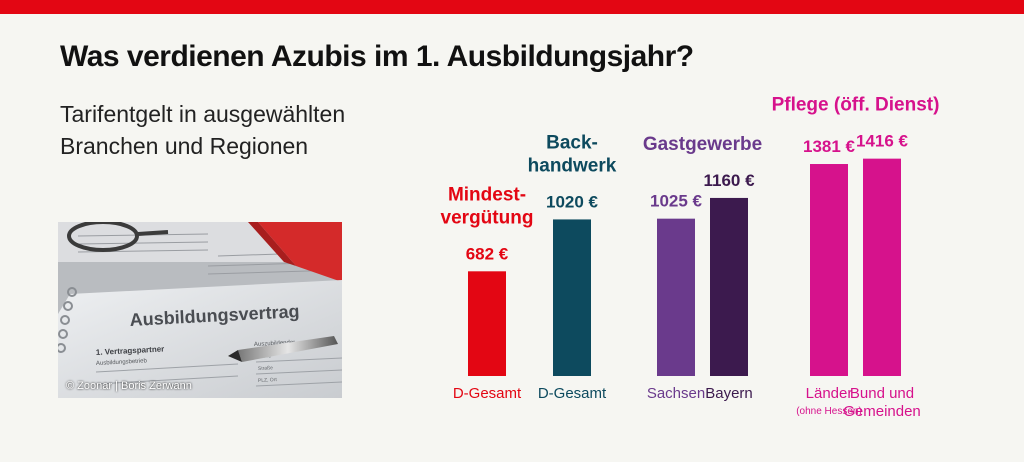 This screenshot has width=1024, height=462. I want to click on bar-value-label: 1381 €, so click(829, 146).